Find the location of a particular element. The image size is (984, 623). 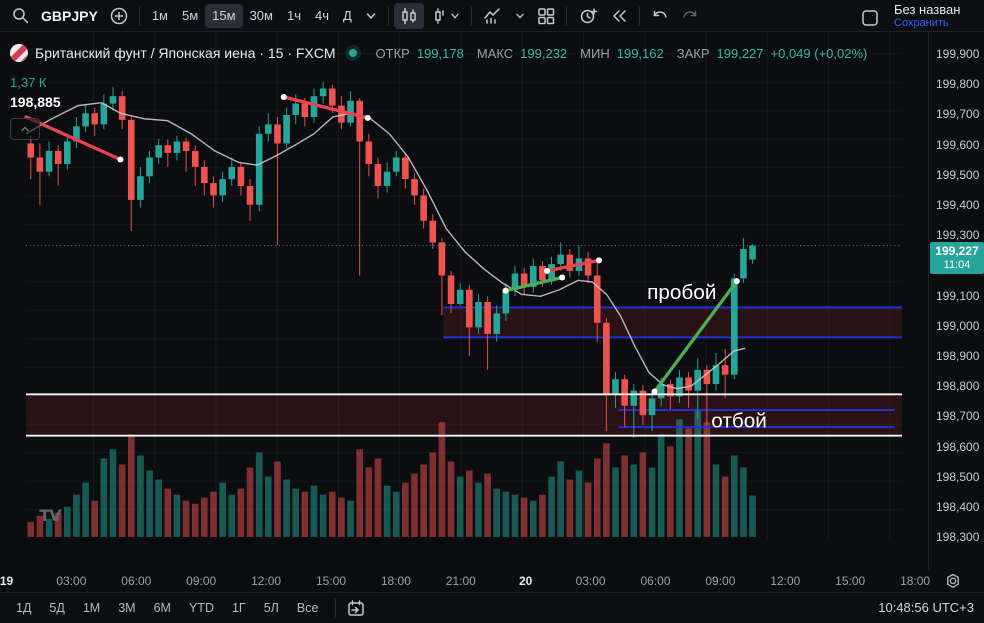

axis-settings-gear-icon is located at coordinates (953, 581).